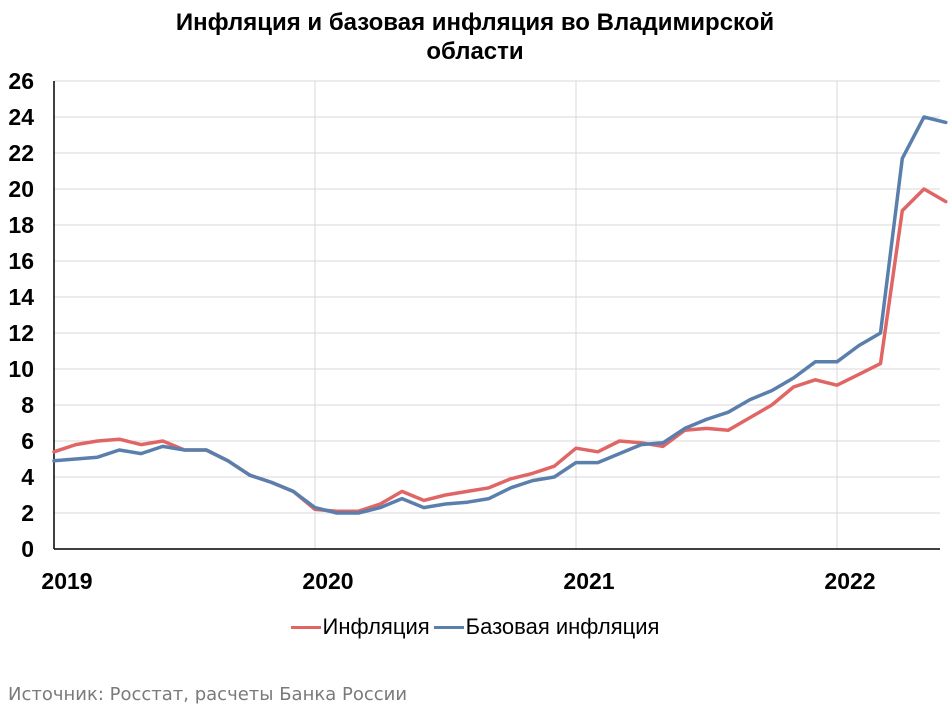  Describe the element at coordinates (21, 297) in the screenshot. I see `y-tick-label-14: 14` at that location.